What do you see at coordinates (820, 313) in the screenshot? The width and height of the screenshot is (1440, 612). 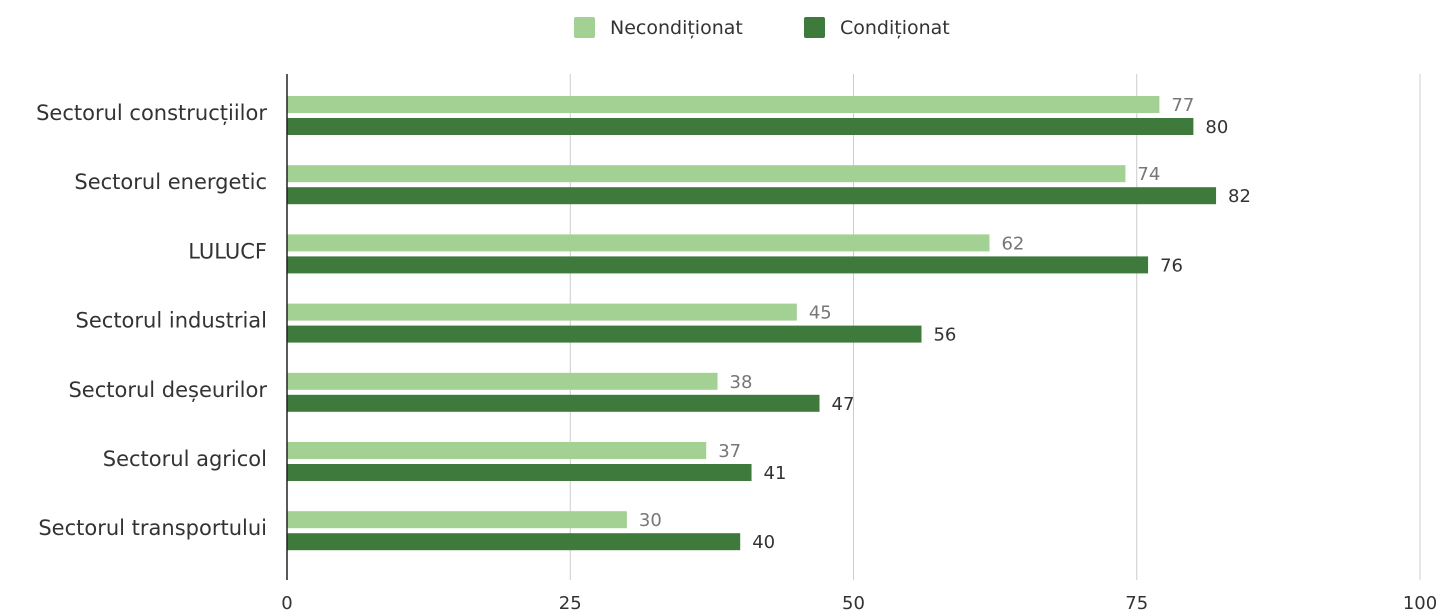 I see `data-label: 45` at bounding box center [820, 313].